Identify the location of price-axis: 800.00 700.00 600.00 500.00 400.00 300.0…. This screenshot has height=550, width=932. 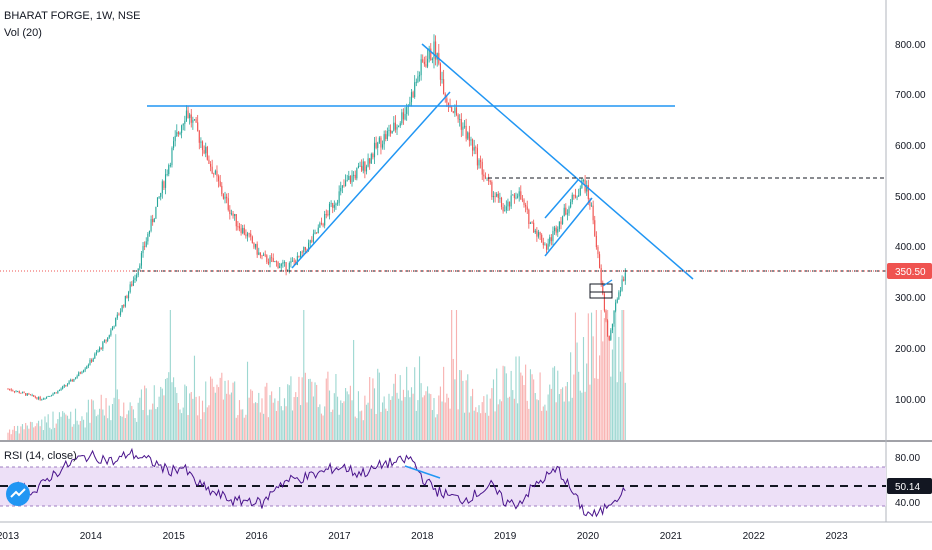
(910, 223).